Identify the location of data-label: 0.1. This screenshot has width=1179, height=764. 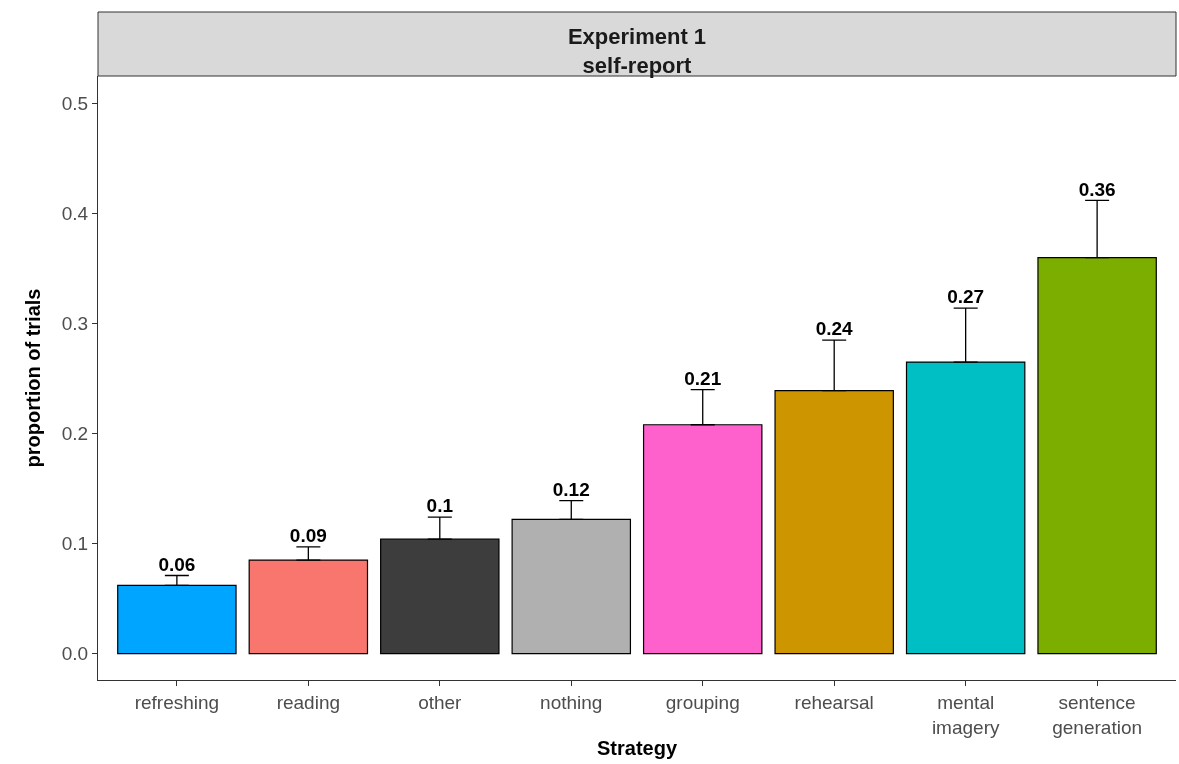
(440, 506).